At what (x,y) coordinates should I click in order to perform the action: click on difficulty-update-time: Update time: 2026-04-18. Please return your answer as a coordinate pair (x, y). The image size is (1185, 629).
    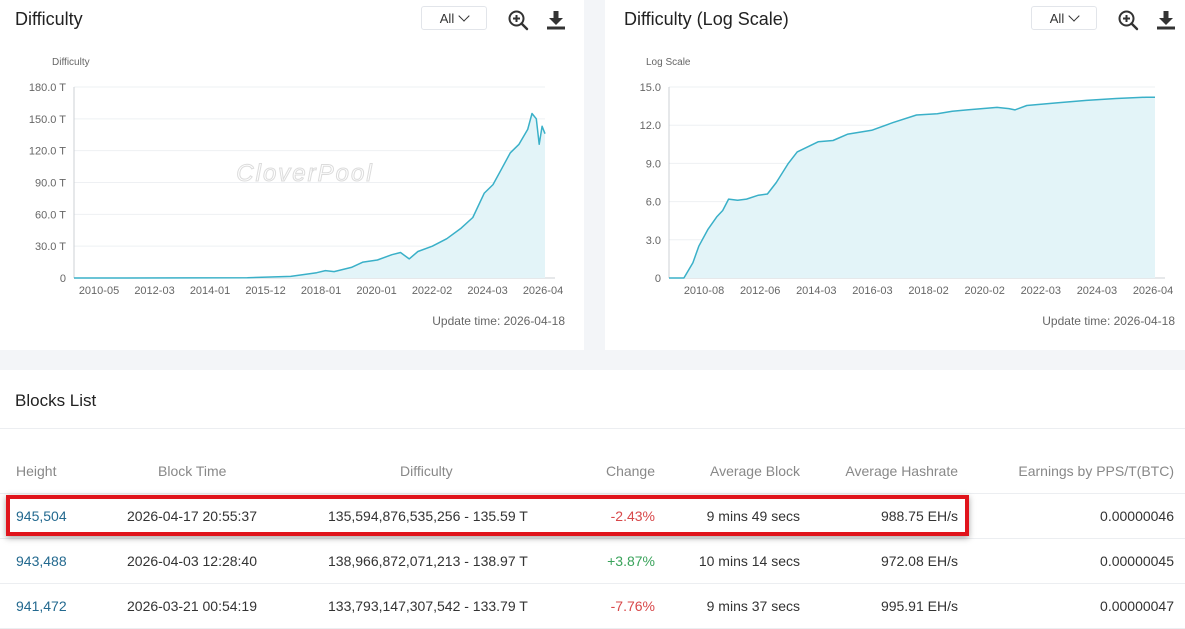
    Looking at the image, I should click on (498, 321).